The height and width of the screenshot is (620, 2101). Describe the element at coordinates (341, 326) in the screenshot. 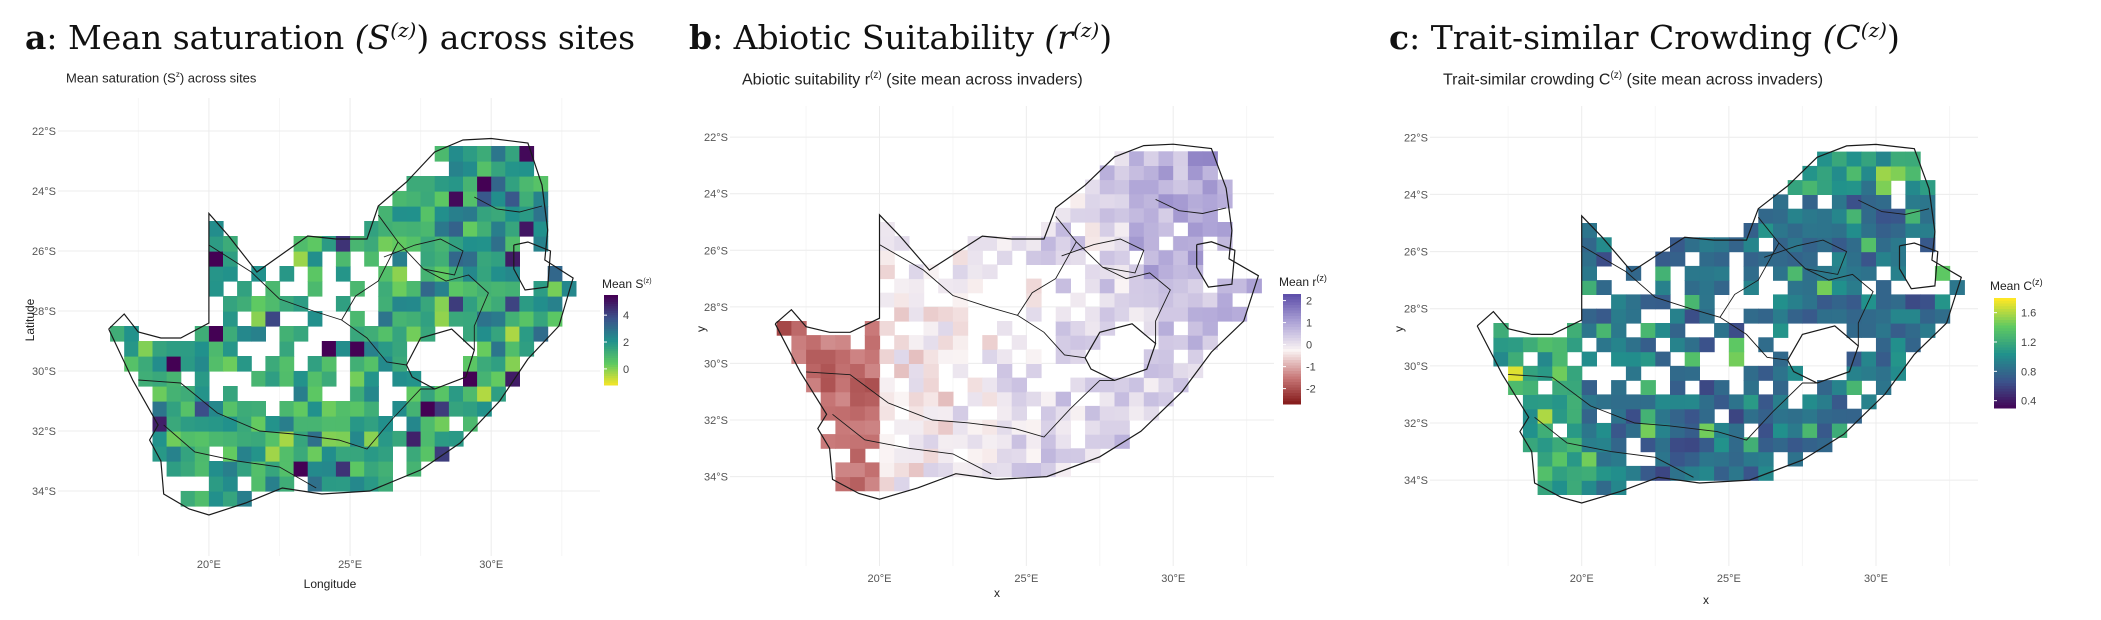

I see `country-outlines` at that location.